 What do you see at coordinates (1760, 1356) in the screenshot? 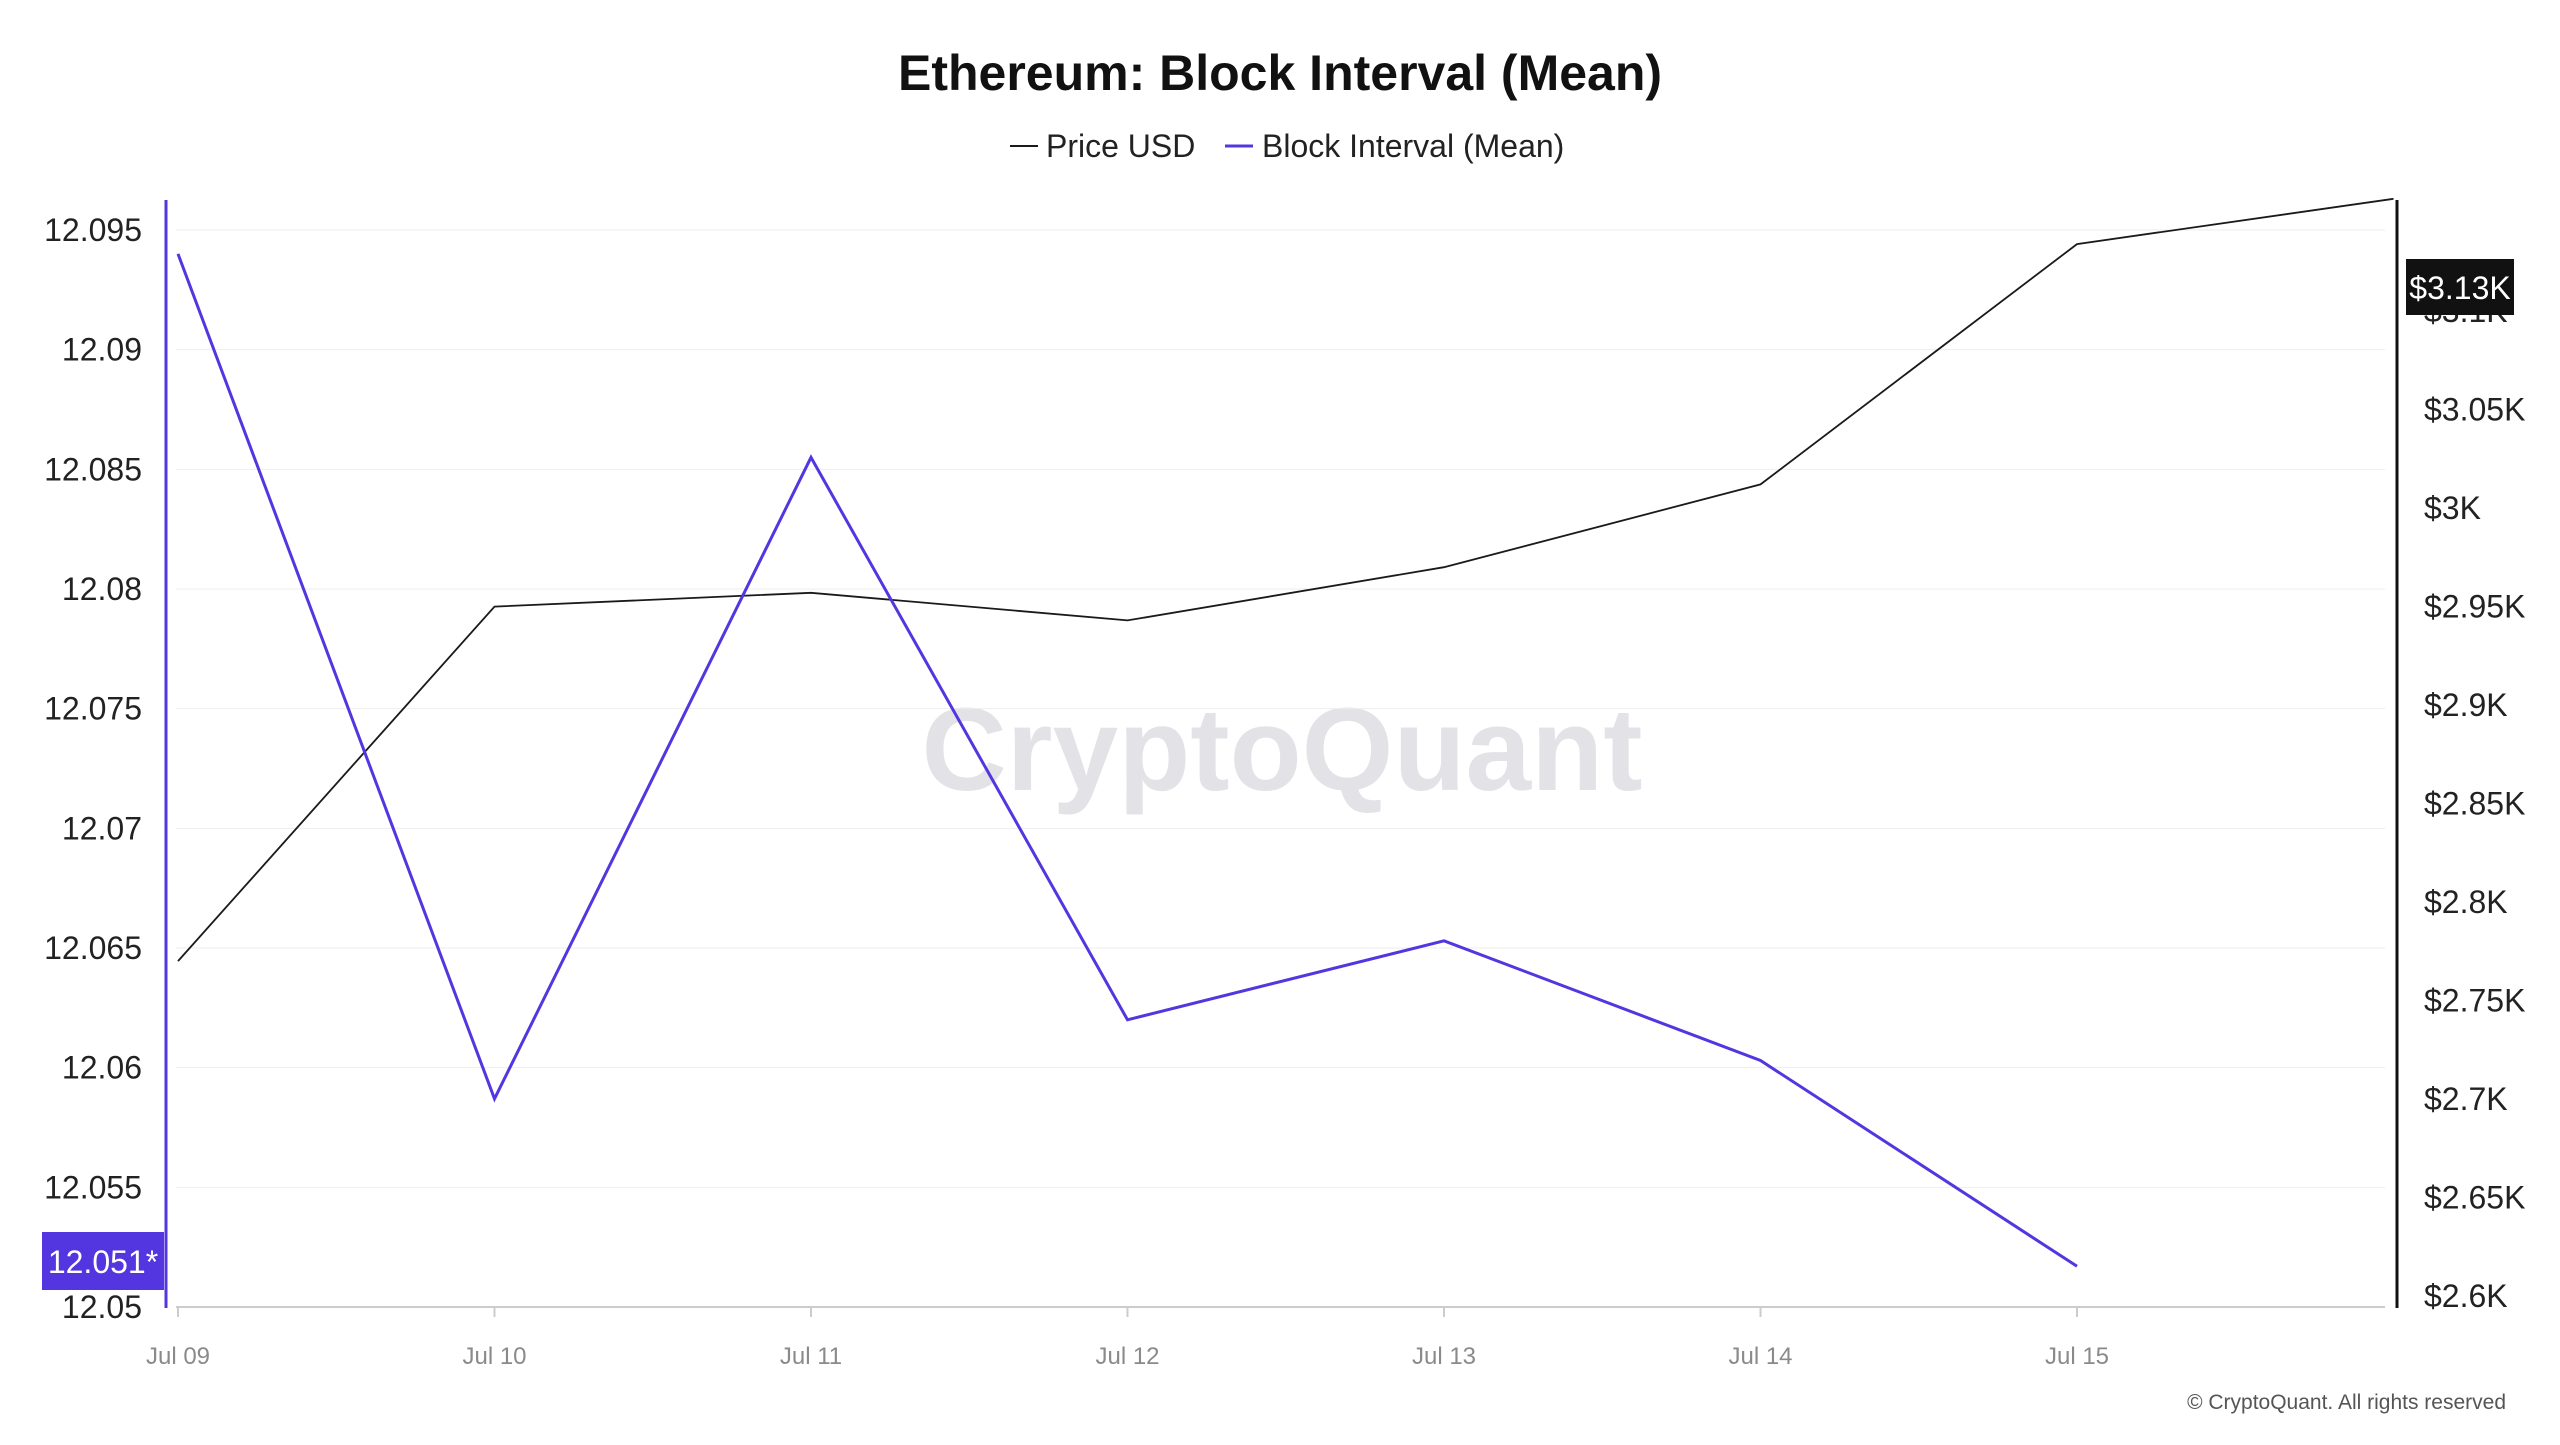
I see `x-tick-label: Jul 14` at bounding box center [1760, 1356].